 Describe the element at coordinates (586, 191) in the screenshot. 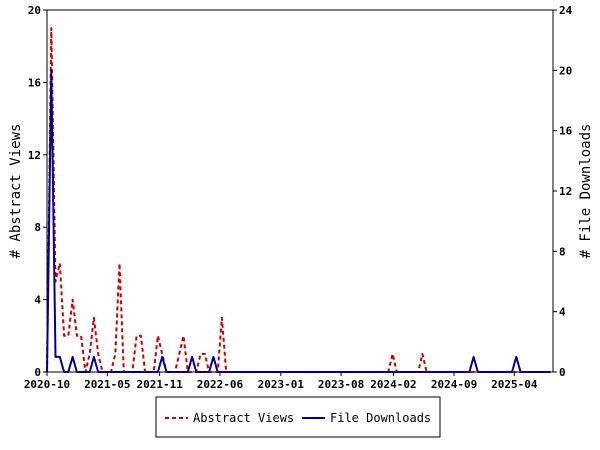

I see `y-axis-title-right: # File Downloads` at that location.